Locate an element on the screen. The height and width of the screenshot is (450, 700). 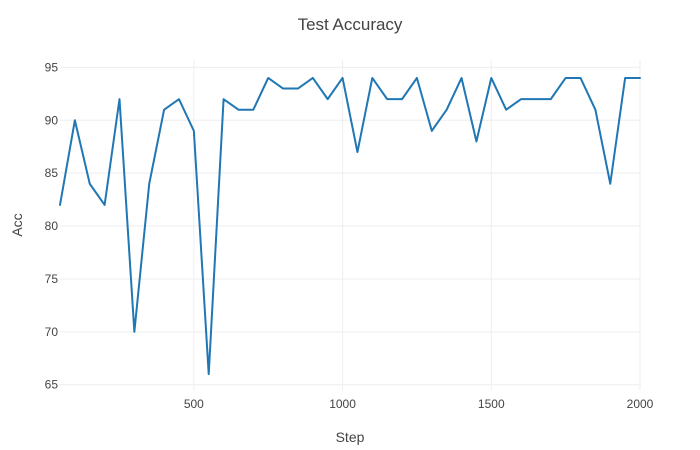
x-tick-label: 500 is located at coordinates (194, 404).